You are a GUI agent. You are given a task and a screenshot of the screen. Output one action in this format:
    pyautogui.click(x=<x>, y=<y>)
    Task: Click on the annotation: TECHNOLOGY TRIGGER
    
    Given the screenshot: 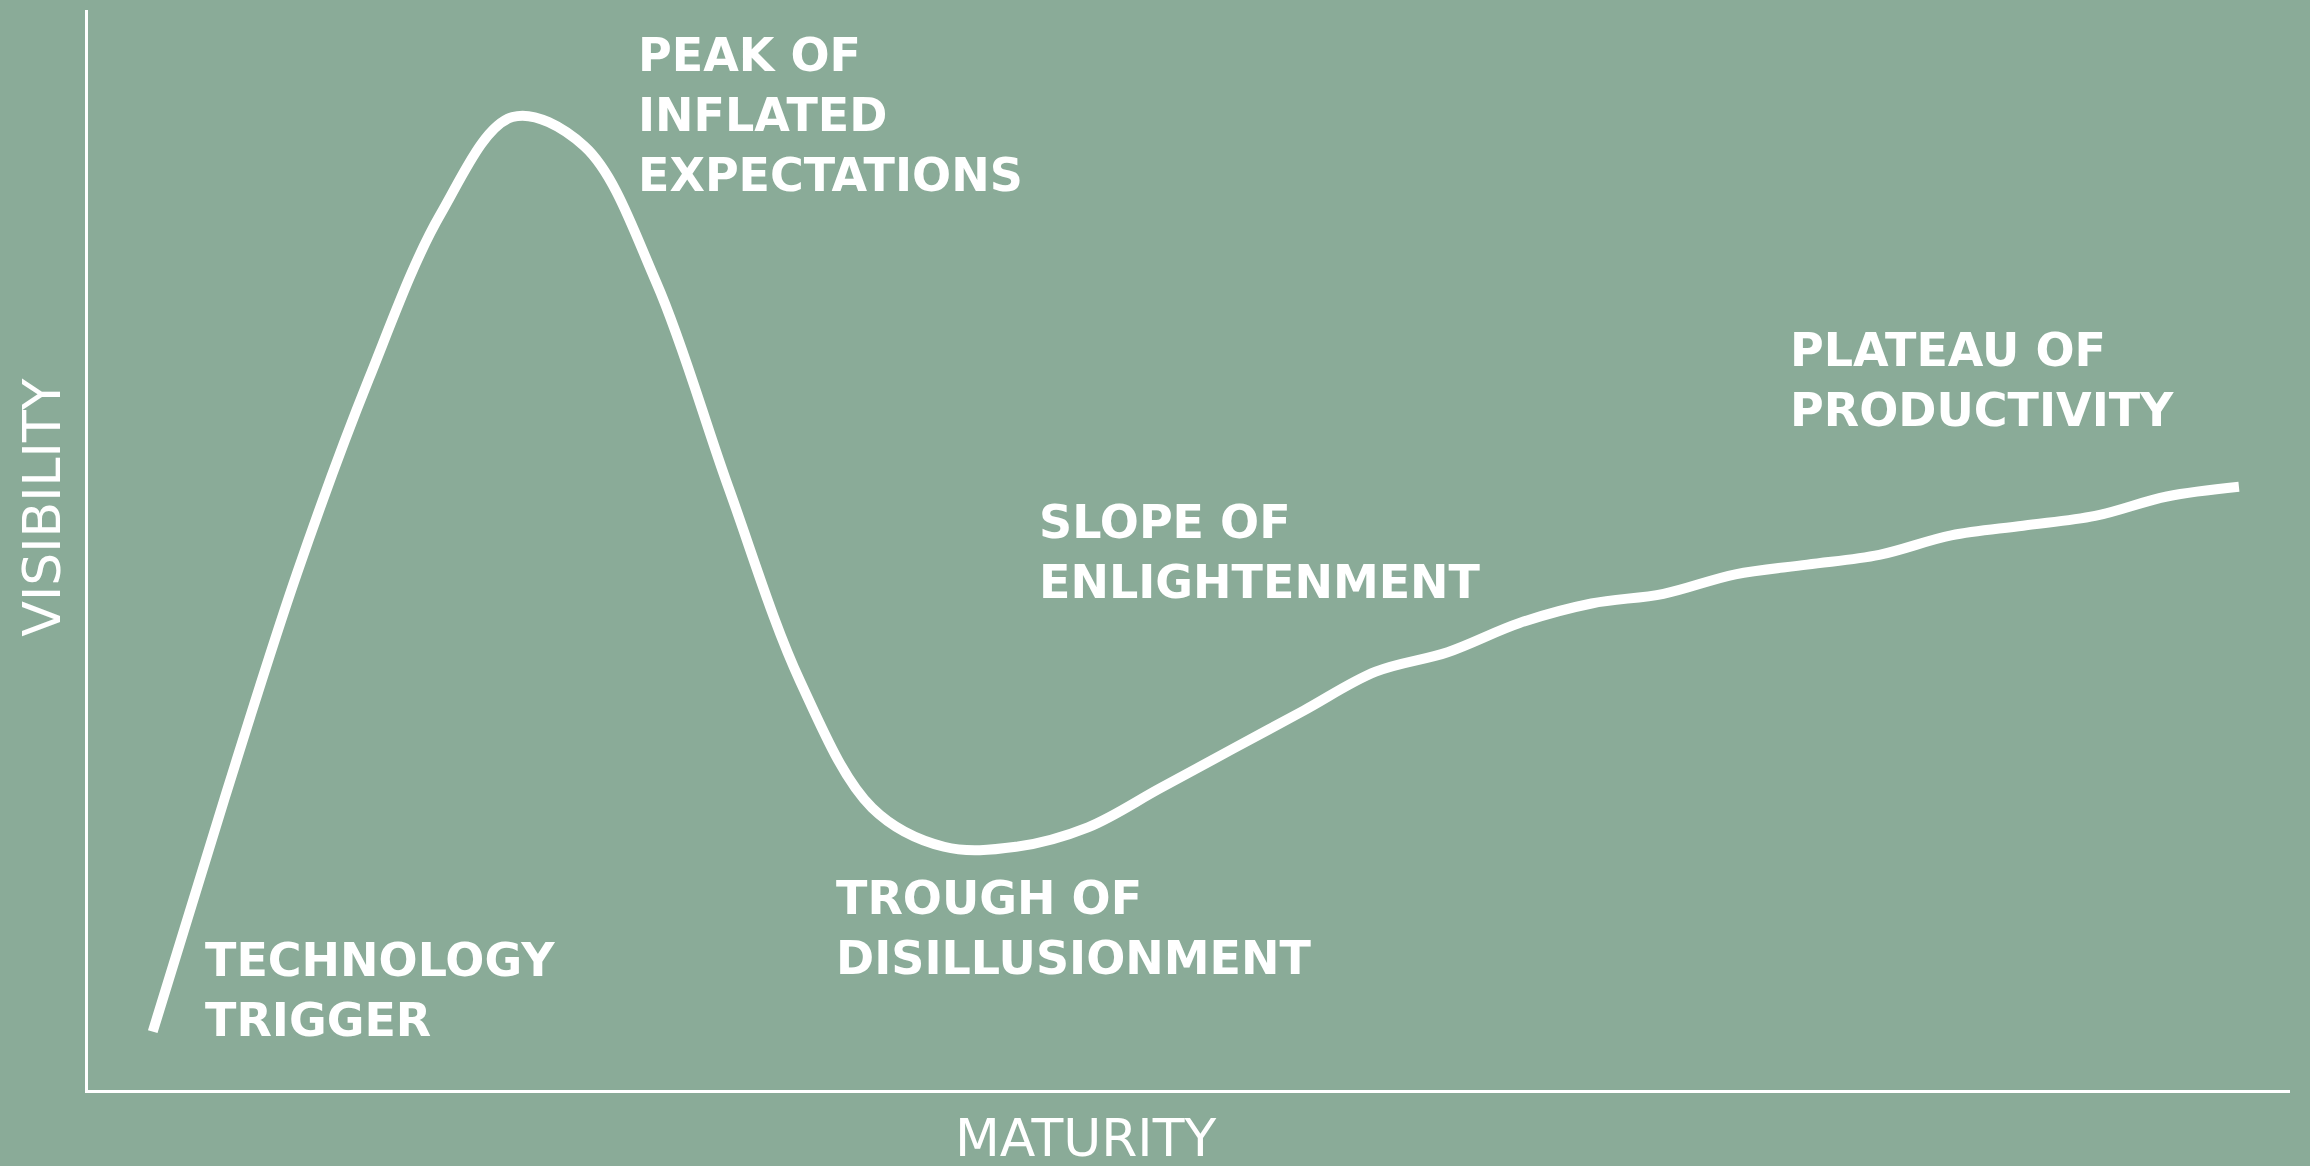 What is the action you would take?
    pyautogui.click(x=380, y=990)
    